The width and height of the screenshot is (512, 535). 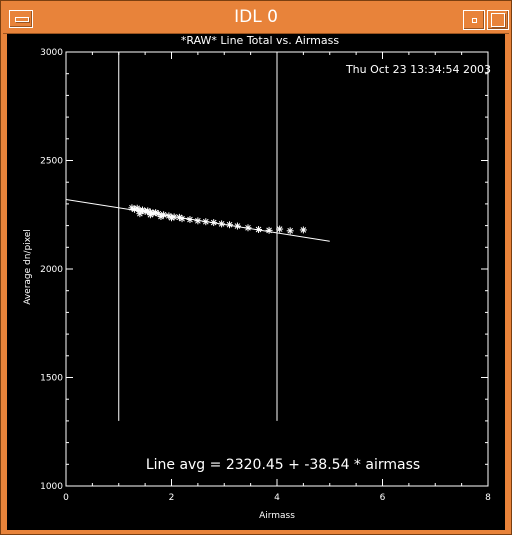 I want to click on x-tick-label: 4, so click(x=277, y=498).